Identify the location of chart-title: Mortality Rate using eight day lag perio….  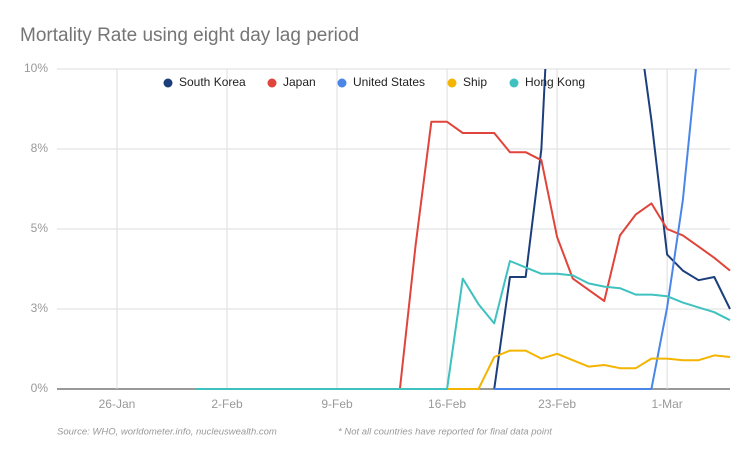
(189, 35).